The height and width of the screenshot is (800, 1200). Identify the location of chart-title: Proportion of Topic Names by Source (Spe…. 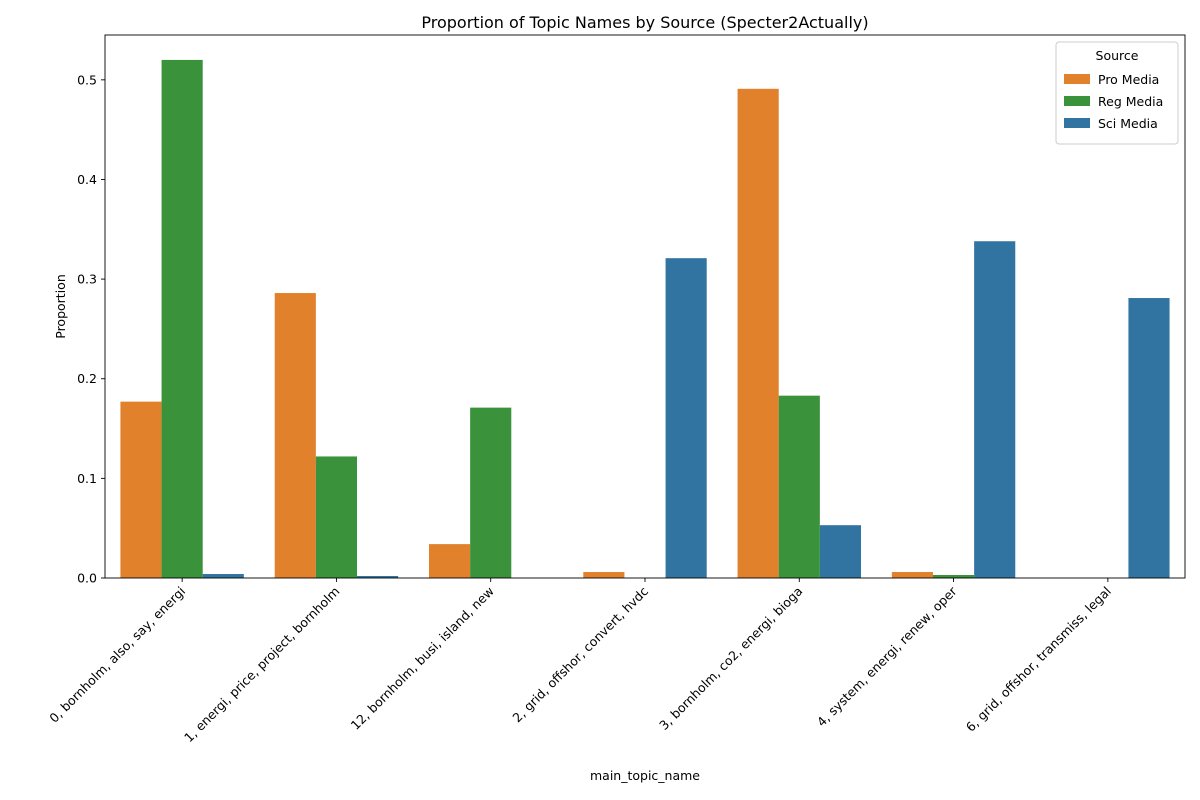
(644, 22).